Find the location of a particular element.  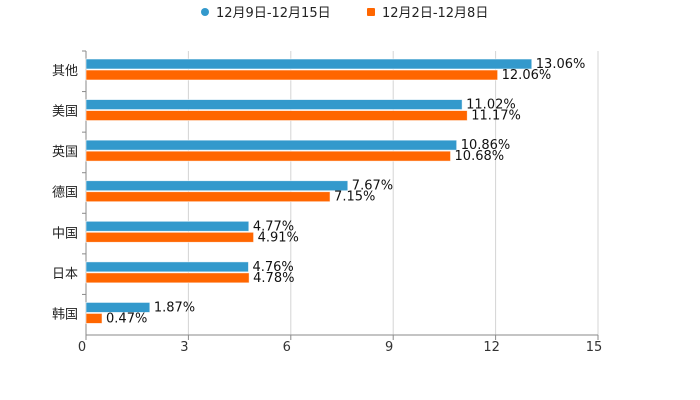

category-label: 韩国 is located at coordinates (65, 314).